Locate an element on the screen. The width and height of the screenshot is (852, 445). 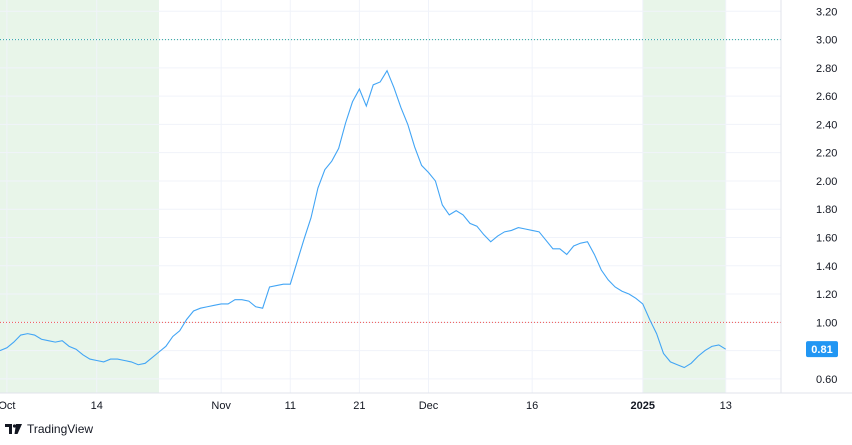
price-tick-label-2: 1.00 is located at coordinates (826, 323).